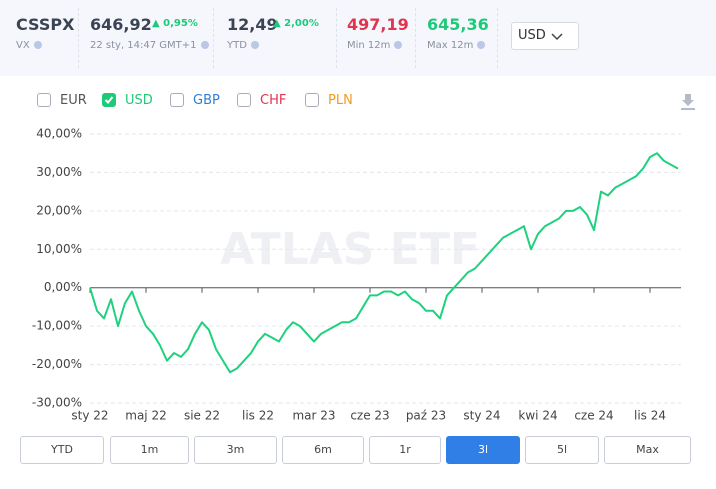 This screenshot has width=716, height=489. I want to click on price-change: ▲ 0,95%, so click(175, 23).